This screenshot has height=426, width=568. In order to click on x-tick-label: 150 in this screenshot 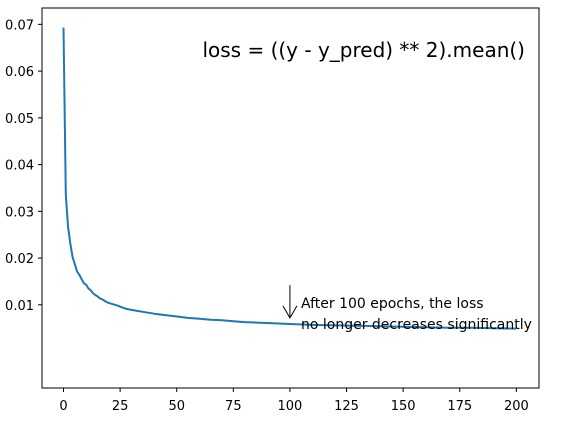, I will do `click(403, 406)`.